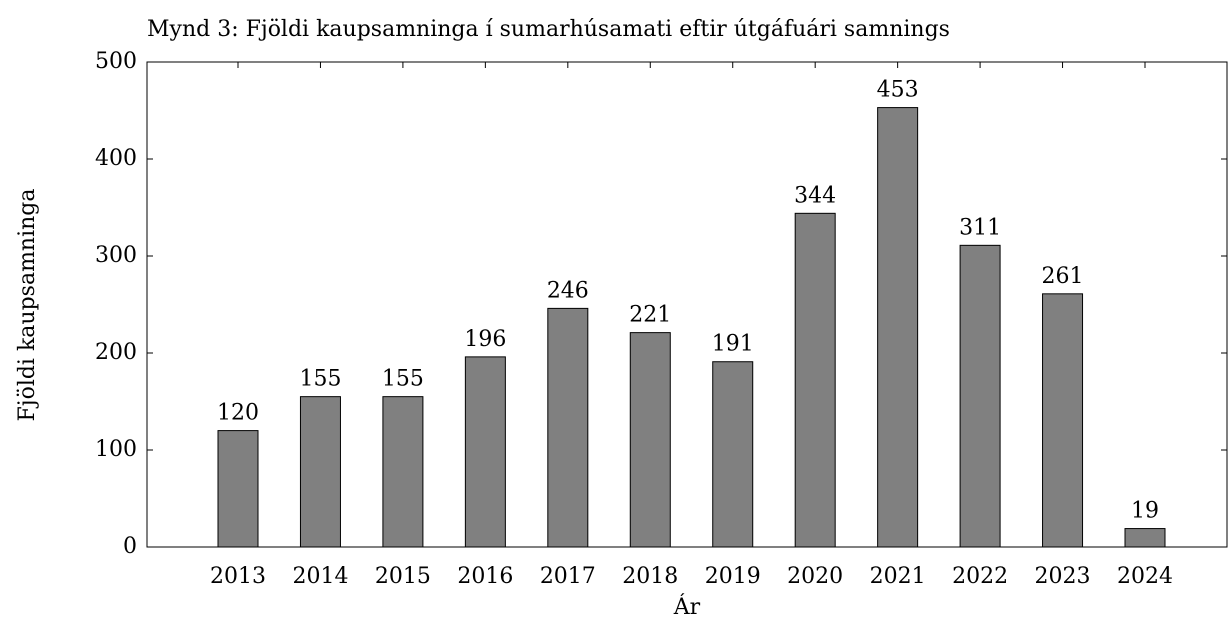 The width and height of the screenshot is (1228, 625). Describe the element at coordinates (650, 576) in the screenshot. I see `x-tick-label: 2018` at that location.